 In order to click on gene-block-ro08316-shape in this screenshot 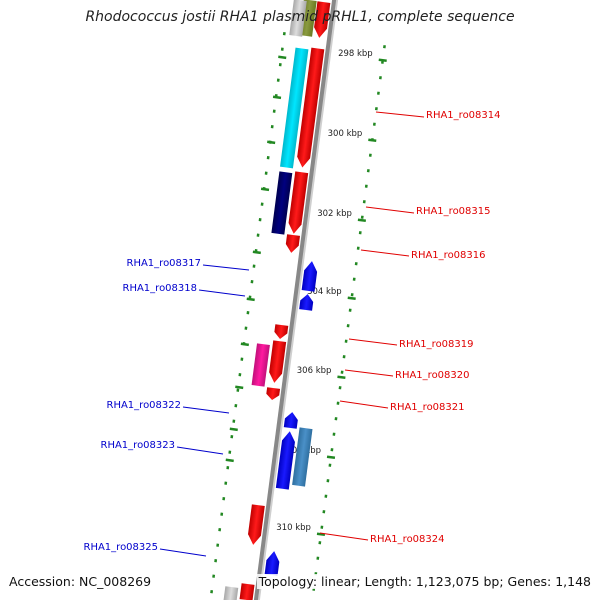, I will do `click(292, 243)`.